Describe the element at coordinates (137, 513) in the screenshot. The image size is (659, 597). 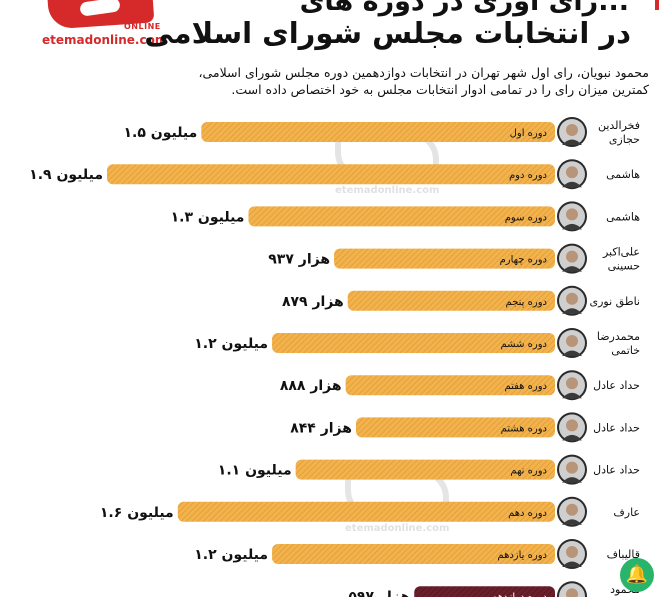
I see `bar-value-label: ۱.۶ میلیون` at that location.